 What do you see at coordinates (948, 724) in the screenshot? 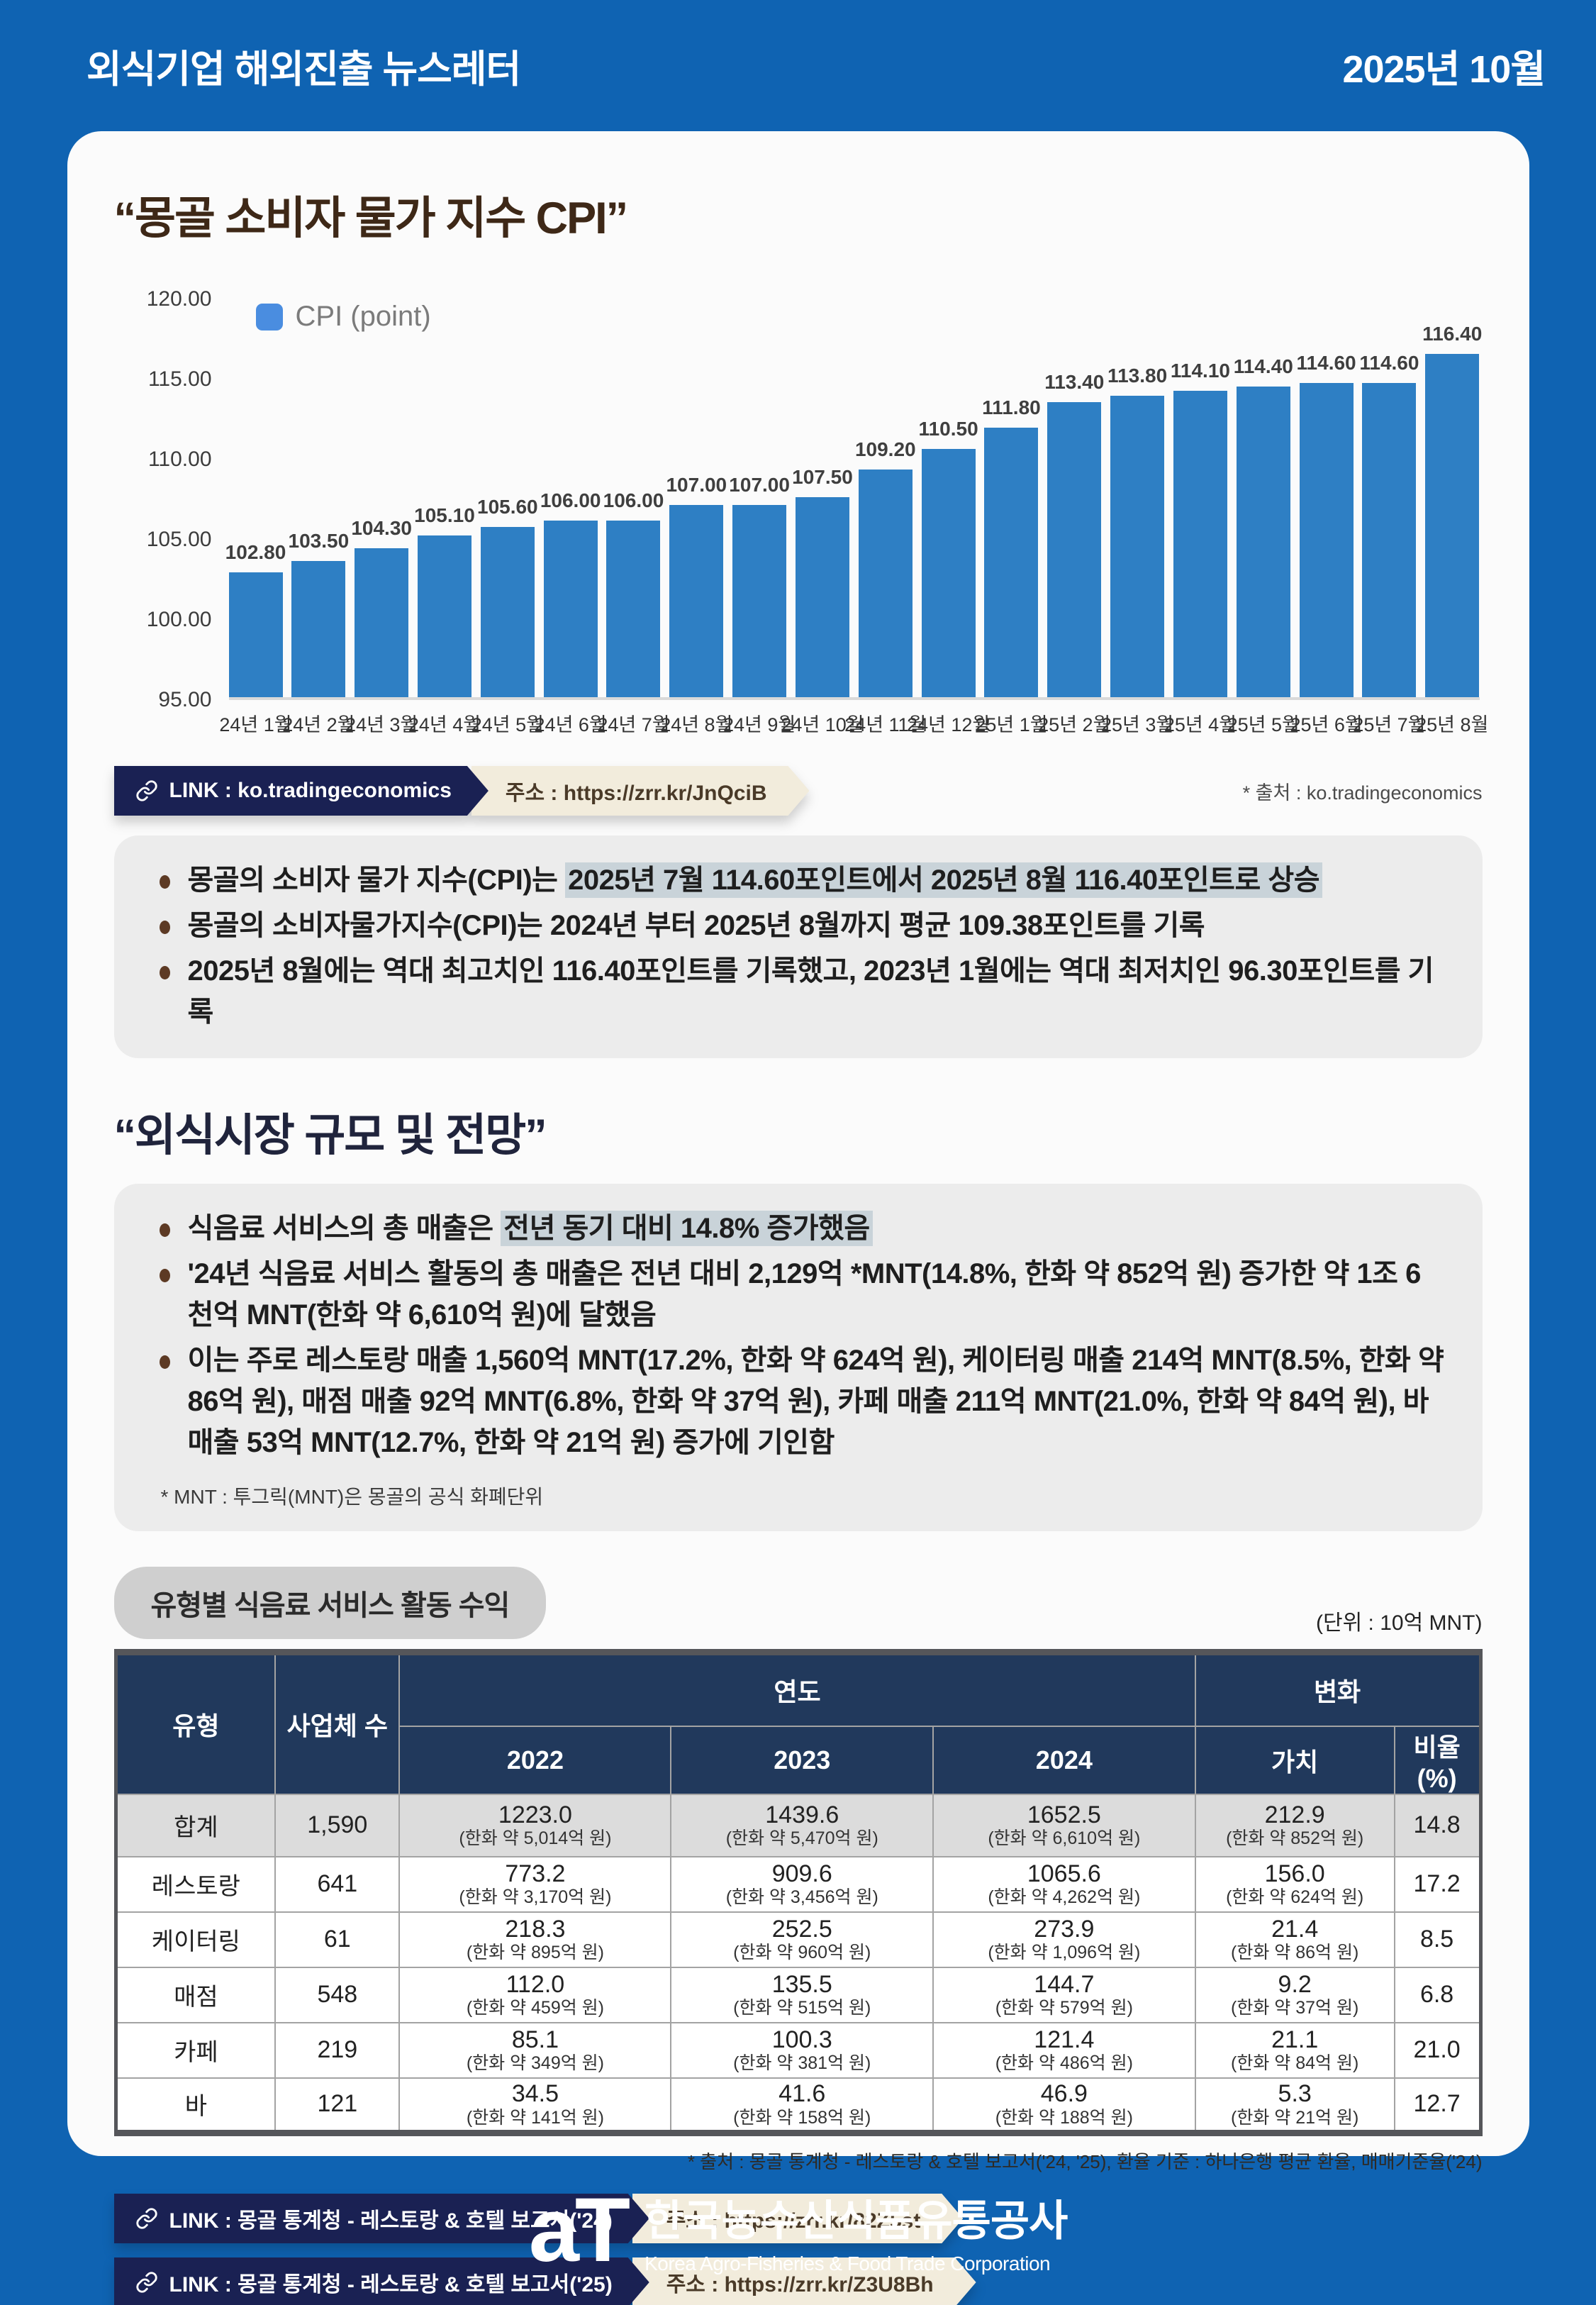
I see `x-tick-label: 24년 12월` at bounding box center [948, 724].